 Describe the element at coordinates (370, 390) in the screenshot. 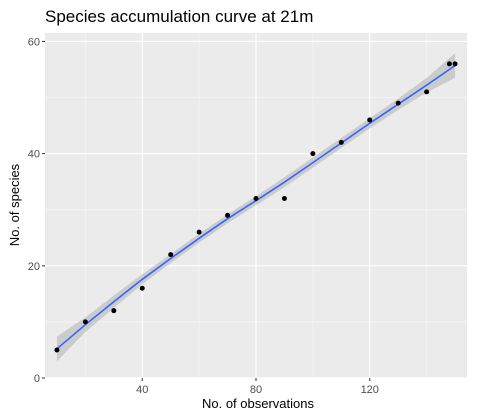

I see `x-tick-label: 120` at that location.